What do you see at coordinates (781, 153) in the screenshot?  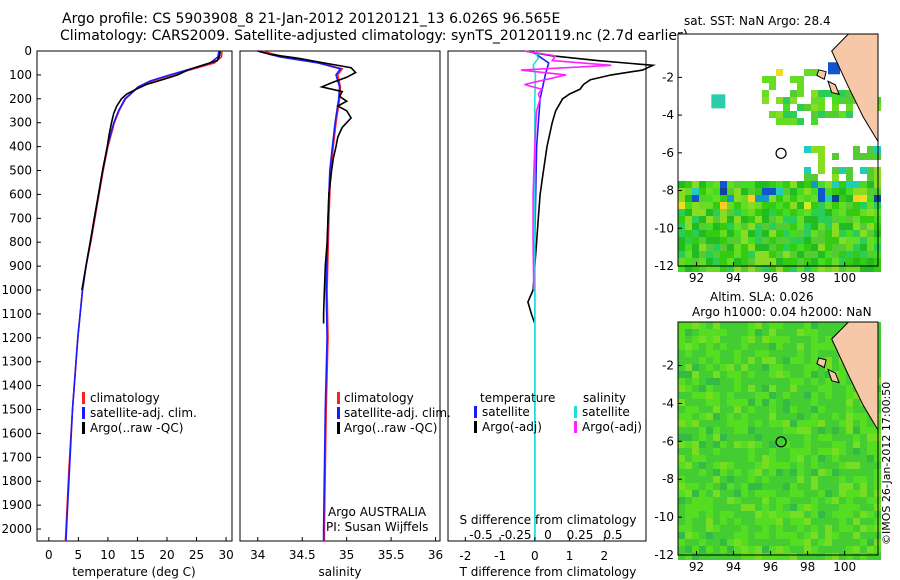 I see `sst-argo-position-marker` at bounding box center [781, 153].